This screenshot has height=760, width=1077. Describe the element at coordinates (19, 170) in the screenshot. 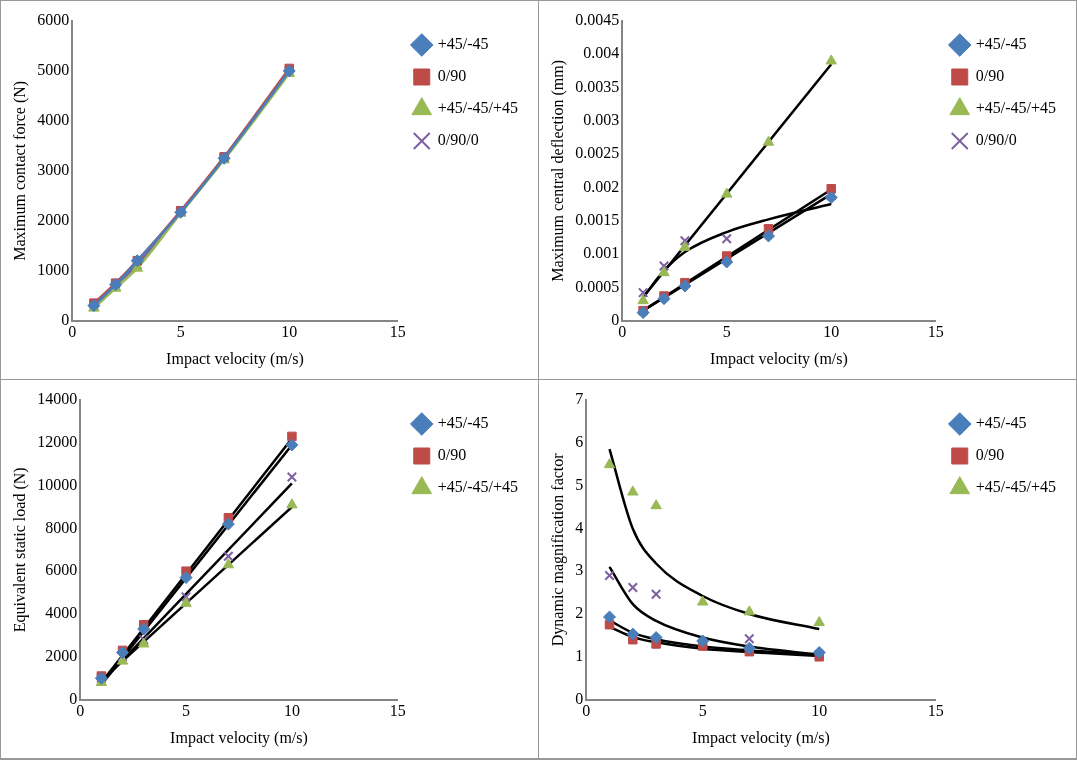

I see `y-axis-title: Maximum contact force (N)` at that location.